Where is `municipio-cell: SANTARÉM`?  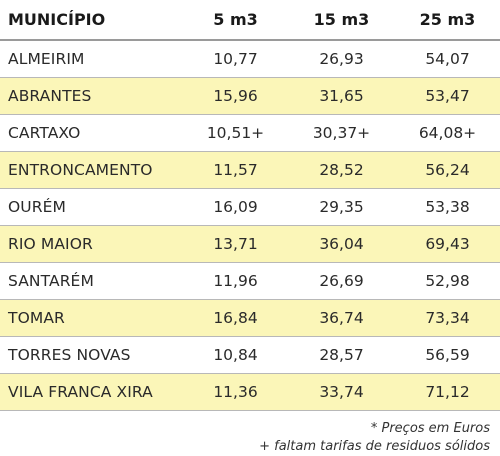
municipio-cell: SANTARÉM is located at coordinates (91, 281).